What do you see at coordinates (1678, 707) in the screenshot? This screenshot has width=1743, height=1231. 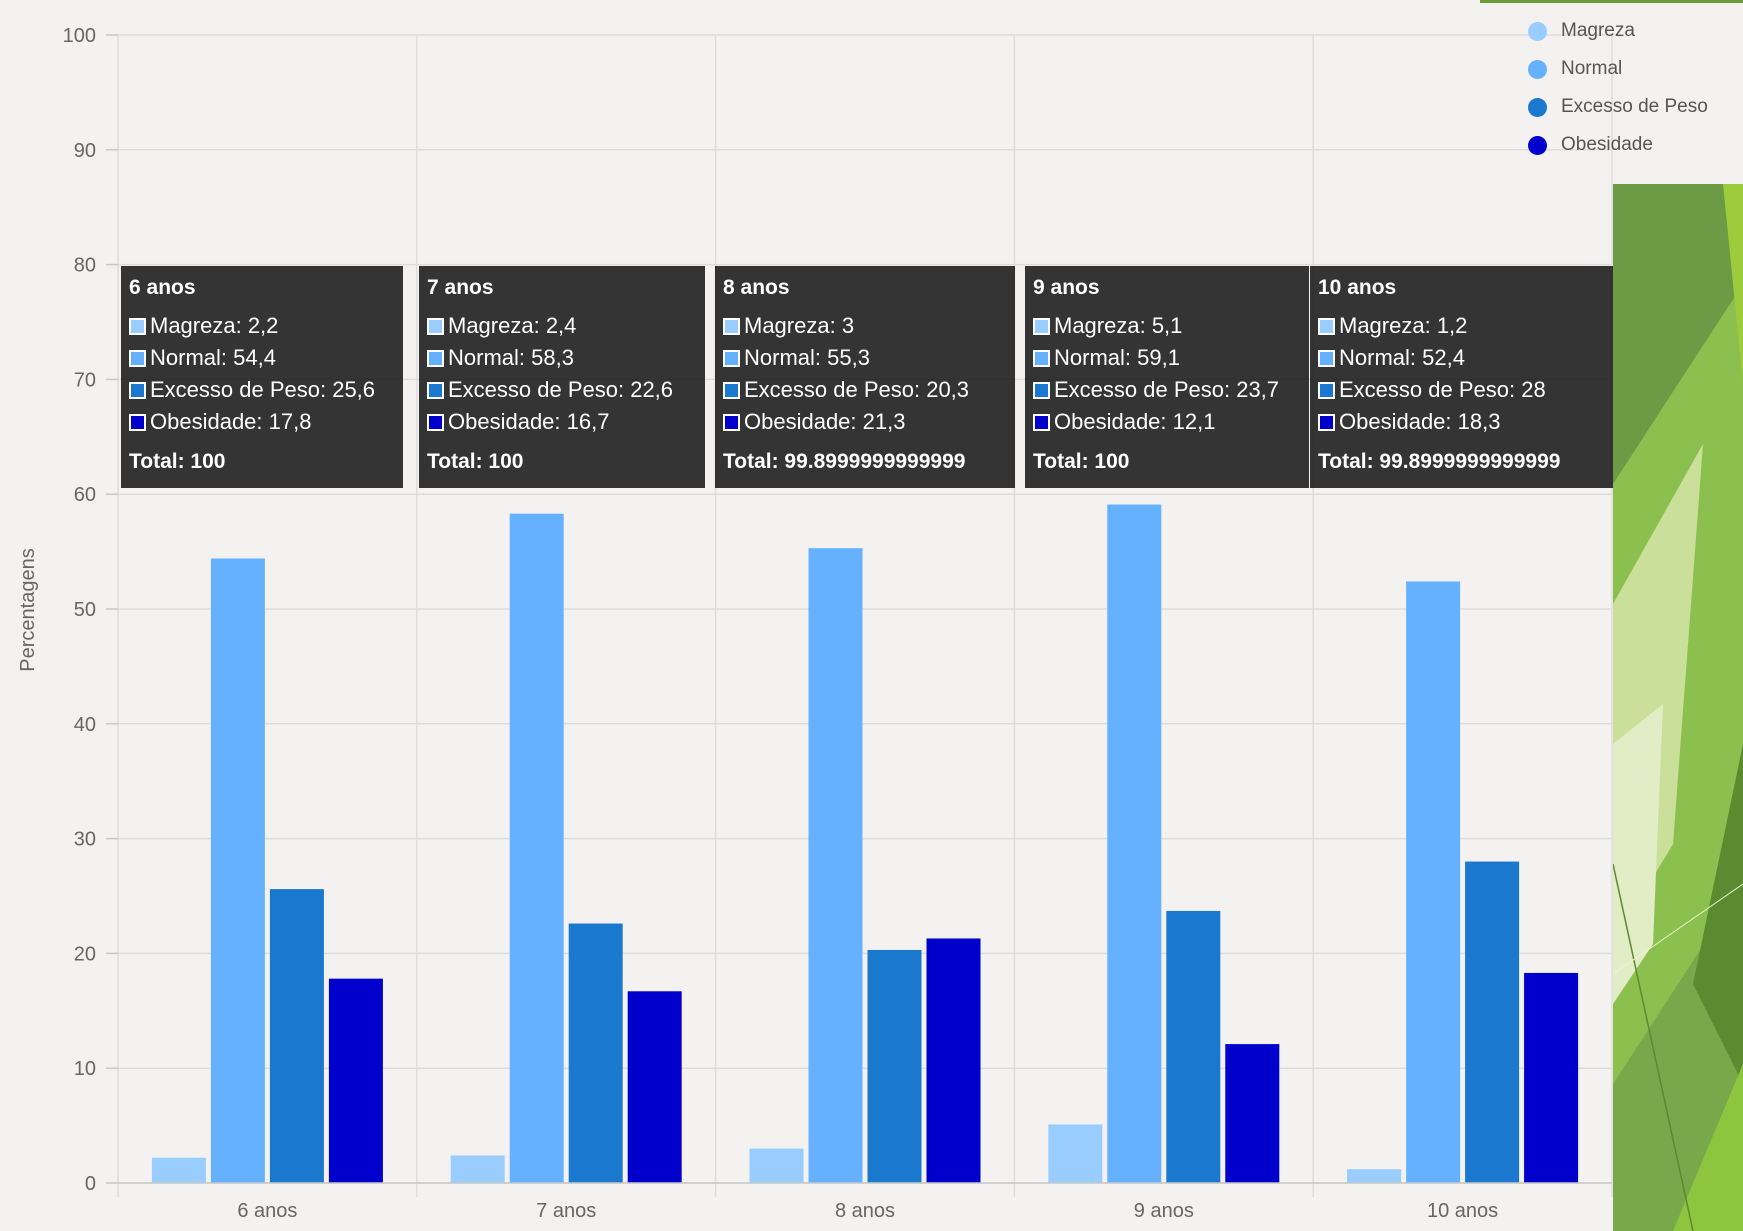 I see `decorative-background-shapes` at bounding box center [1678, 707].